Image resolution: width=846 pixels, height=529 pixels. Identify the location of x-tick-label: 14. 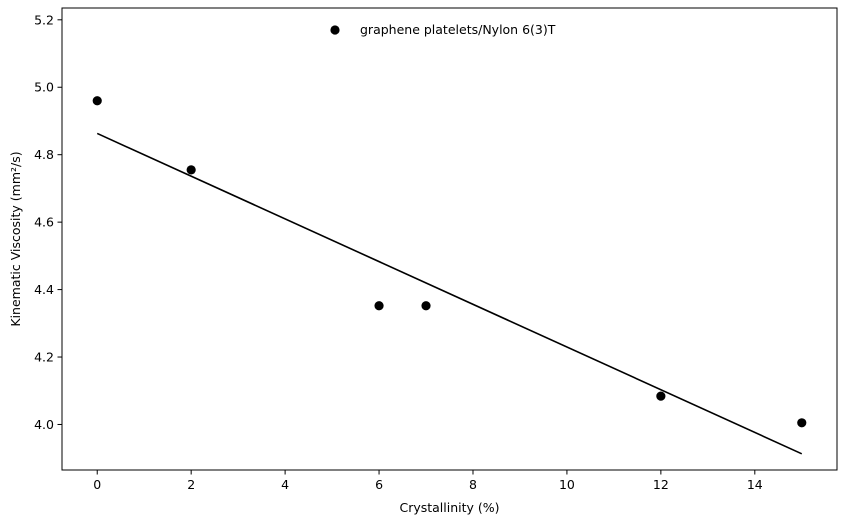
(755, 484).